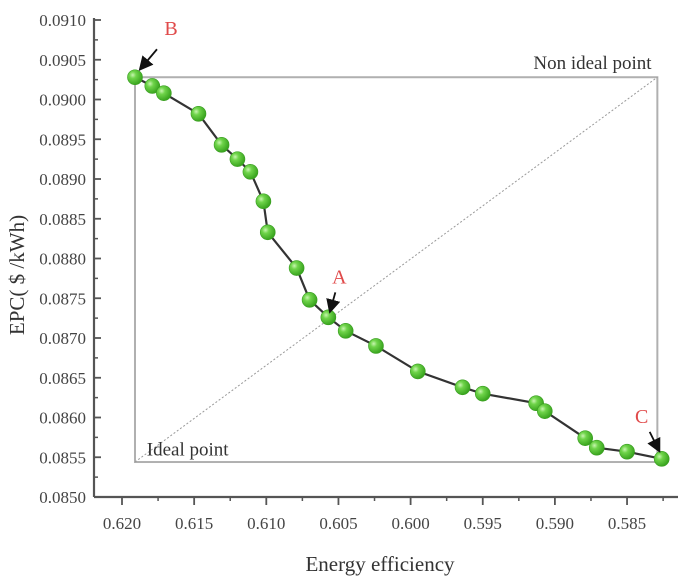 This screenshot has height=587, width=693. I want to click on y-tick-label: 0.0880, so click(62, 259).